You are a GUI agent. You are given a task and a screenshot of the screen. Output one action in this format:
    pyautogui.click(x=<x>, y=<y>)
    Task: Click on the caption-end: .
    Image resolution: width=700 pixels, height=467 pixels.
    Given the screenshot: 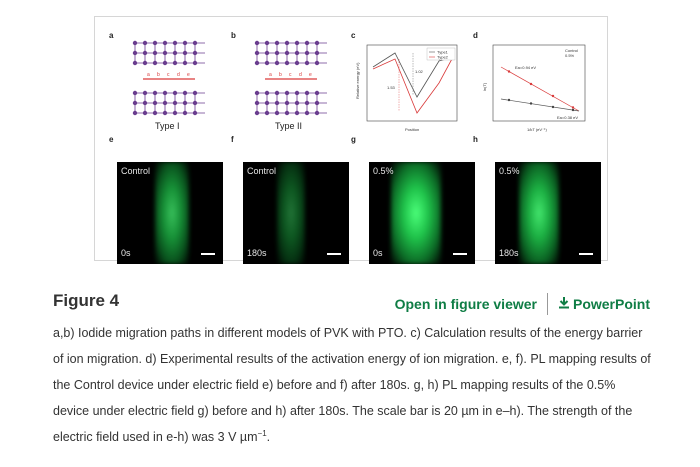 What is the action you would take?
    pyautogui.click(x=268, y=437)
    